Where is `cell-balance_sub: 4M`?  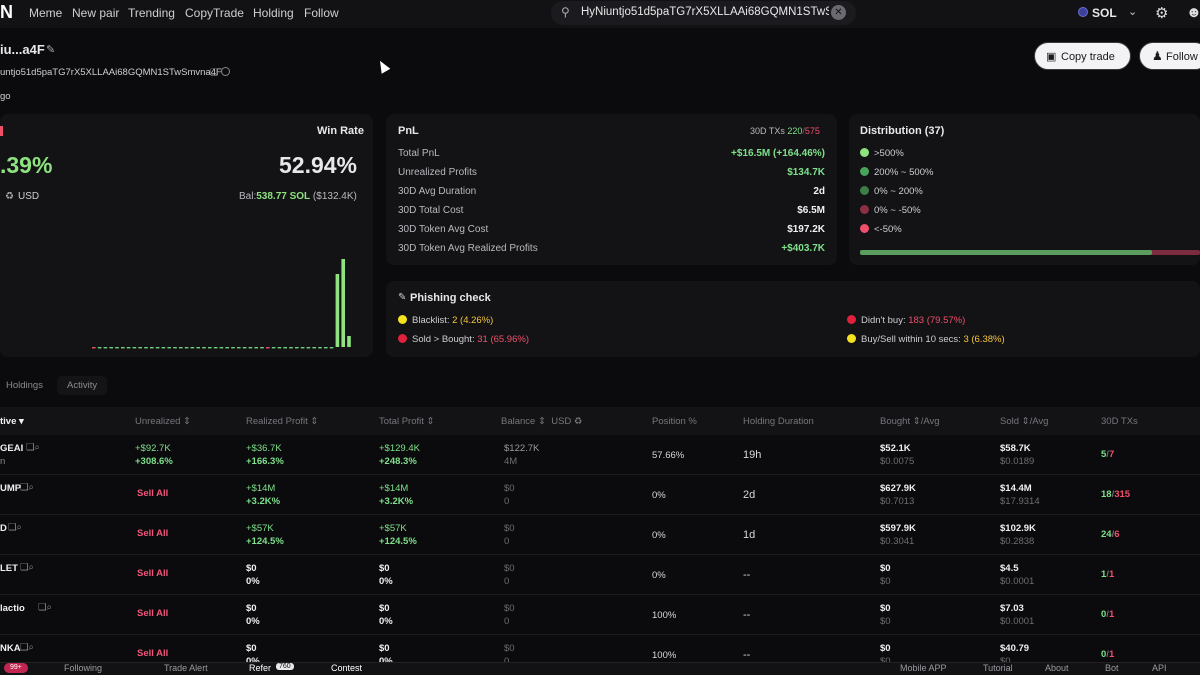
cell-balance_sub: 4M is located at coordinates (511, 461).